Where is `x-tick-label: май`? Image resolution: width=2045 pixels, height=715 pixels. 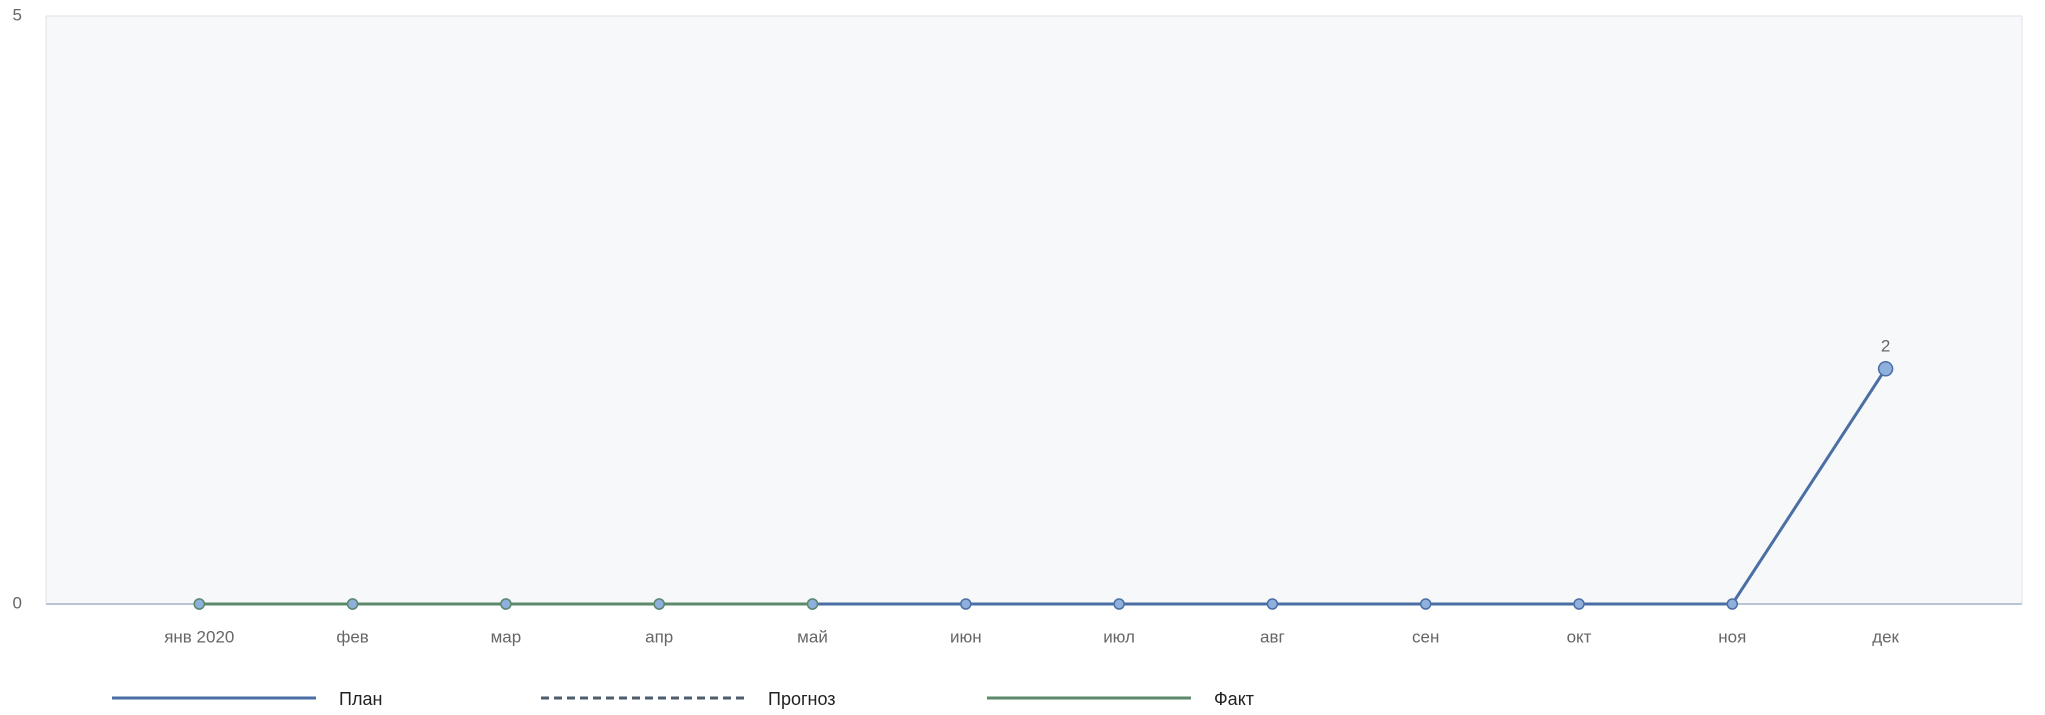
x-tick-label: май is located at coordinates (812, 636).